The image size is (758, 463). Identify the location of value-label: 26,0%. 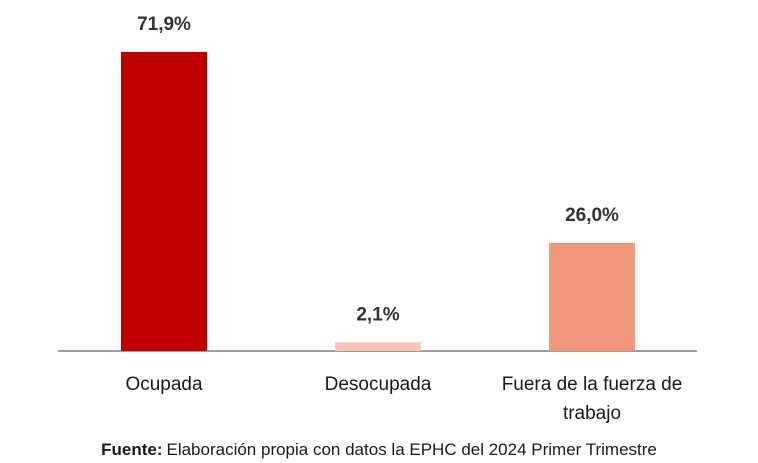
(592, 215).